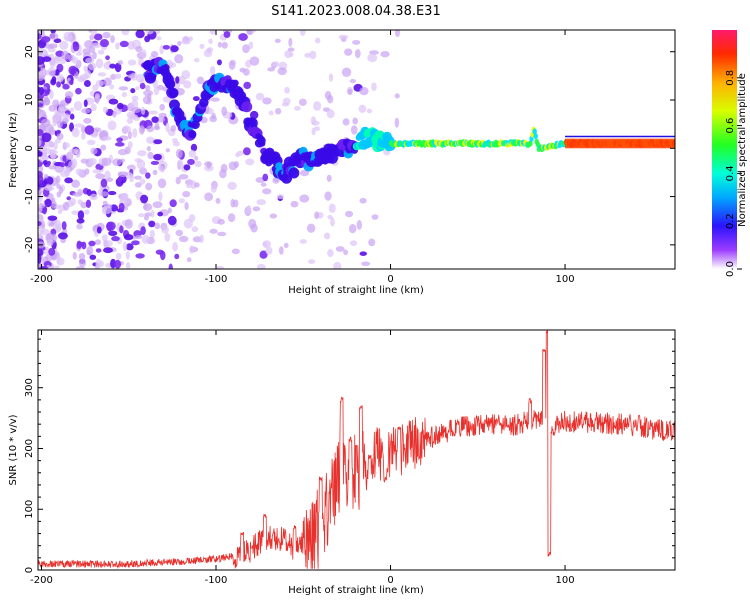 The height and width of the screenshot is (600, 750). What do you see at coordinates (29, 196) in the screenshot?
I see `y-tick-label: -10` at bounding box center [29, 196].